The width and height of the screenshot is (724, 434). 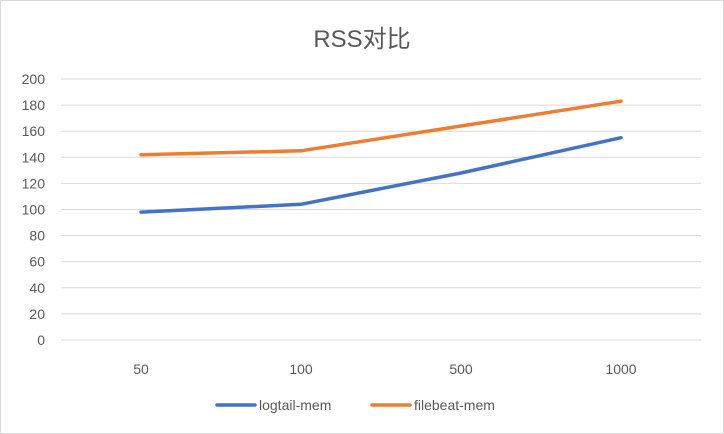 What do you see at coordinates (34, 157) in the screenshot?
I see `y-tick-label: 140` at bounding box center [34, 157].